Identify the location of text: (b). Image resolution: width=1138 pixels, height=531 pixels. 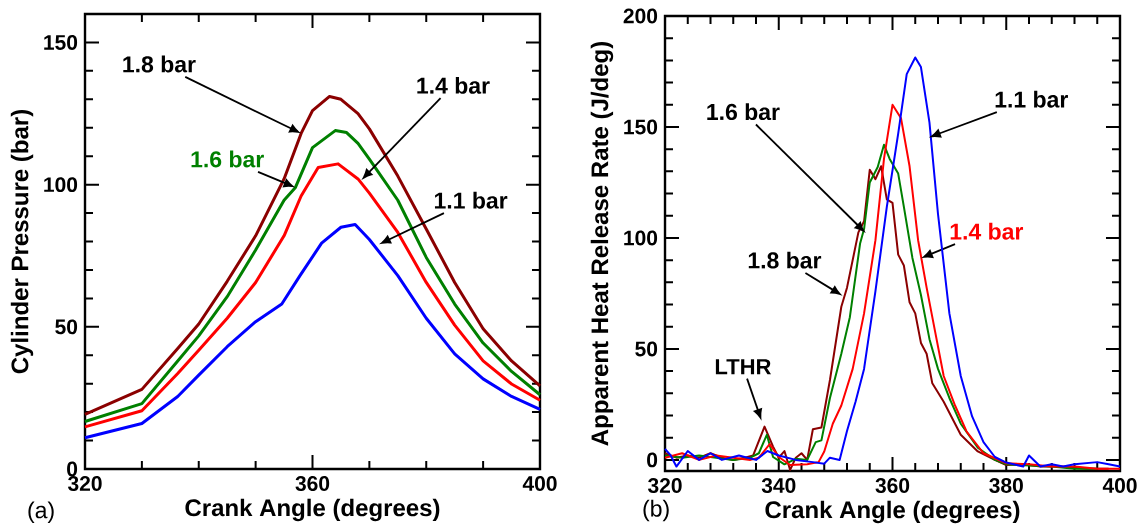
(656, 510).